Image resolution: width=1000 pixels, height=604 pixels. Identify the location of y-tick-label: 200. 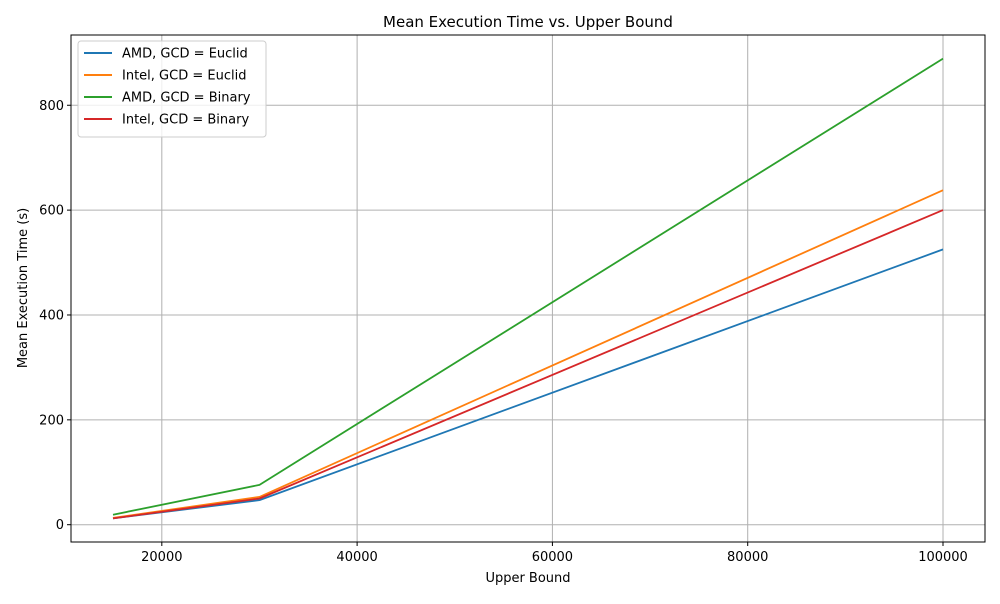
(51, 420).